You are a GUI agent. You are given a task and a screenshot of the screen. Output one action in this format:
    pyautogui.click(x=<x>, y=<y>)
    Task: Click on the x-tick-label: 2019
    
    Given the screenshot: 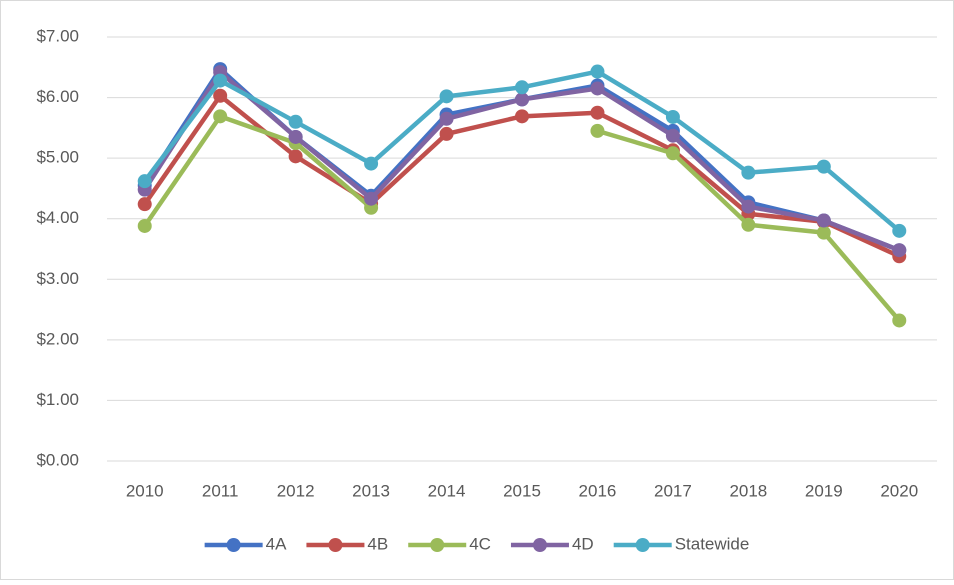 What is the action you would take?
    pyautogui.click(x=824, y=490)
    